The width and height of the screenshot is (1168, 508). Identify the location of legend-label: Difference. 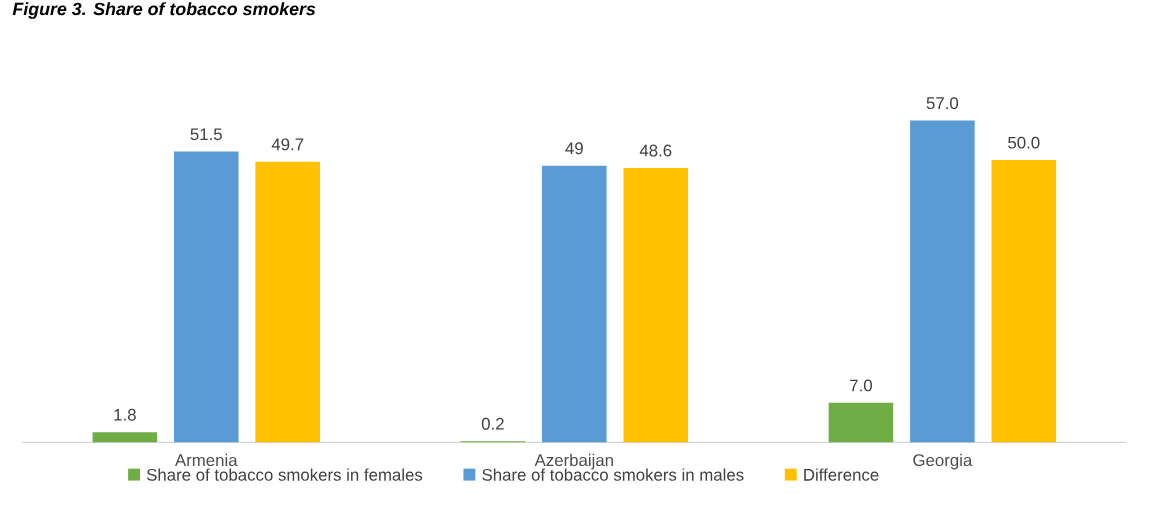
(841, 474).